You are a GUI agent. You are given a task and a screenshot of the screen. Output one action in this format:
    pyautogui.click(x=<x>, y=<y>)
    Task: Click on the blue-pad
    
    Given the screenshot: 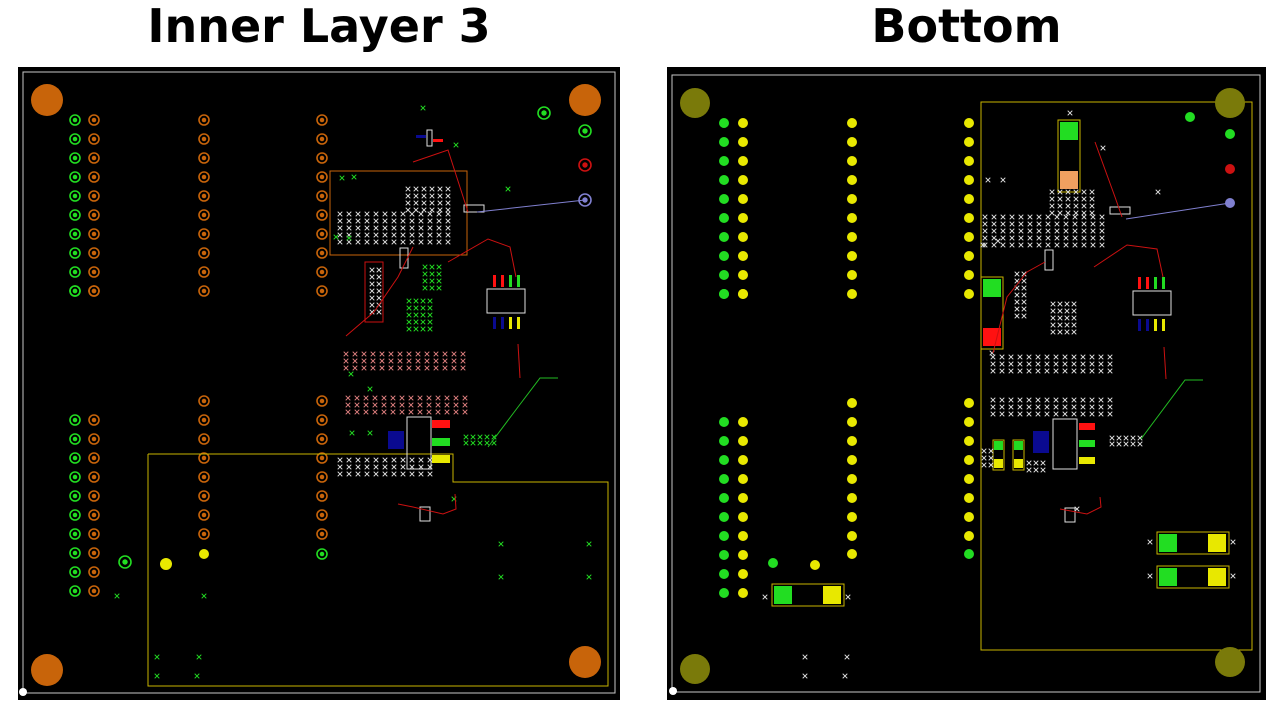 What is the action you would take?
    pyautogui.click(x=1041, y=442)
    